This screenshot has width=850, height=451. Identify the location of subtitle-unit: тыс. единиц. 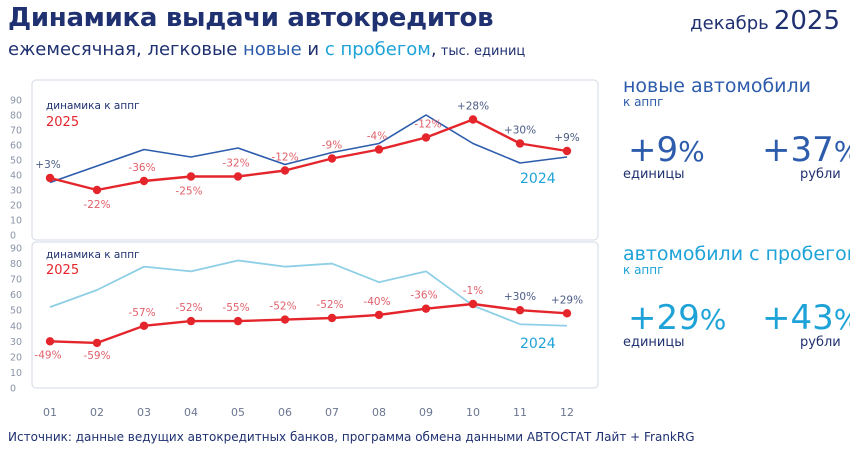
(481, 51).